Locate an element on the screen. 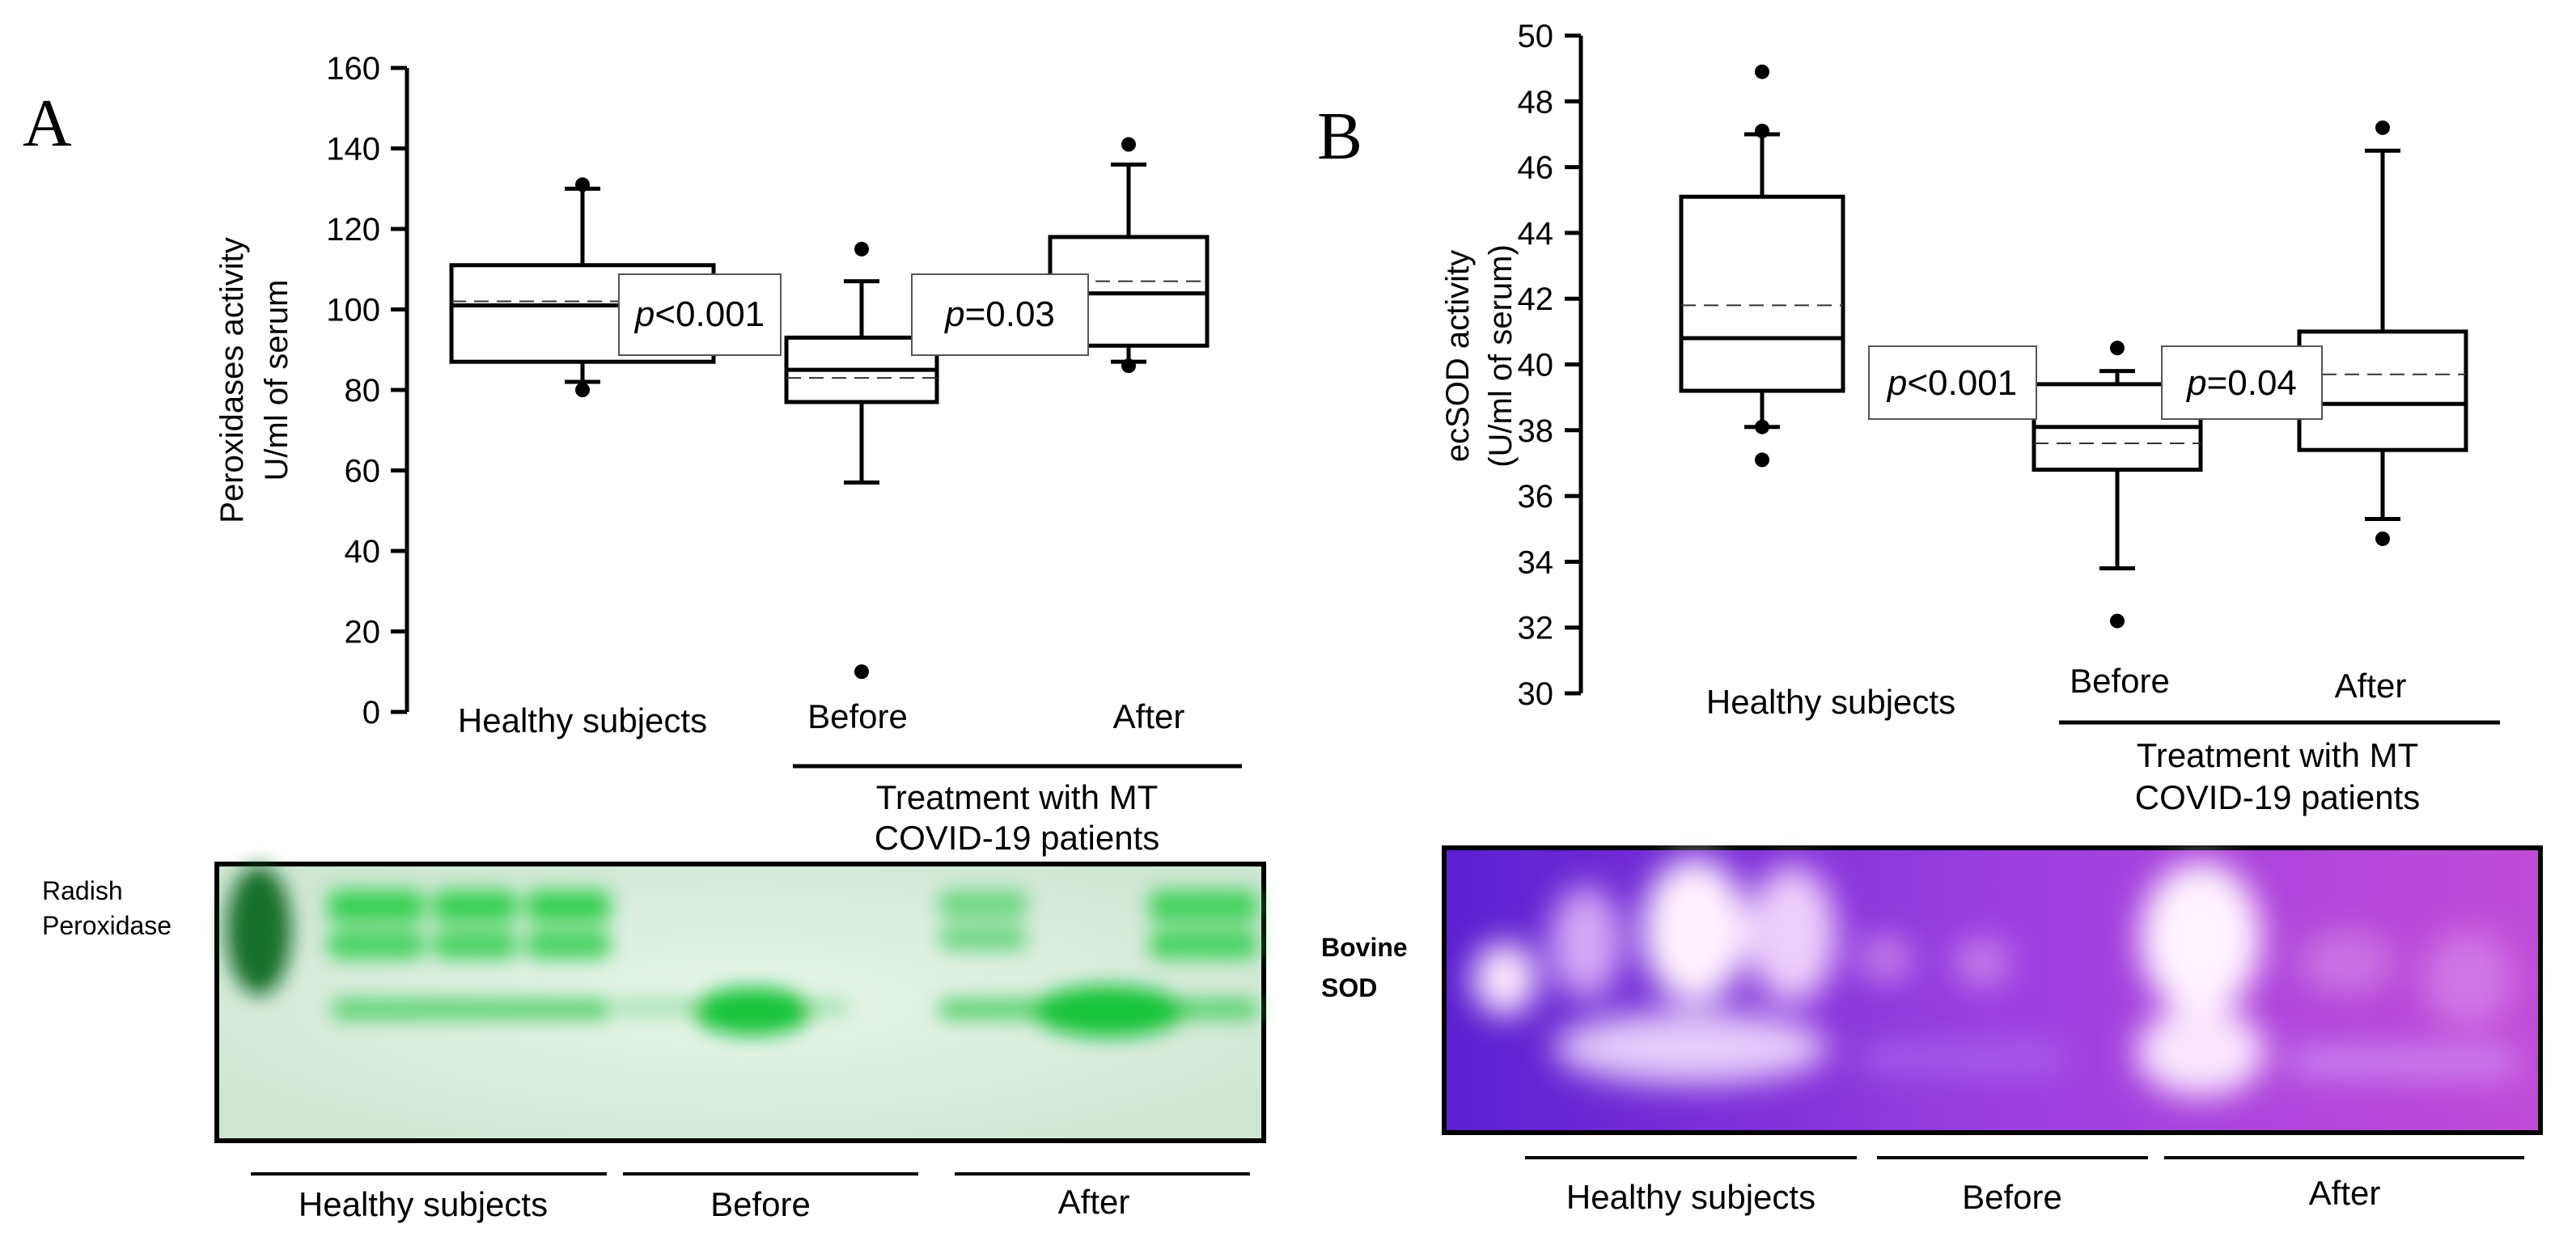  panel-b-letter: B is located at coordinates (1339, 136).